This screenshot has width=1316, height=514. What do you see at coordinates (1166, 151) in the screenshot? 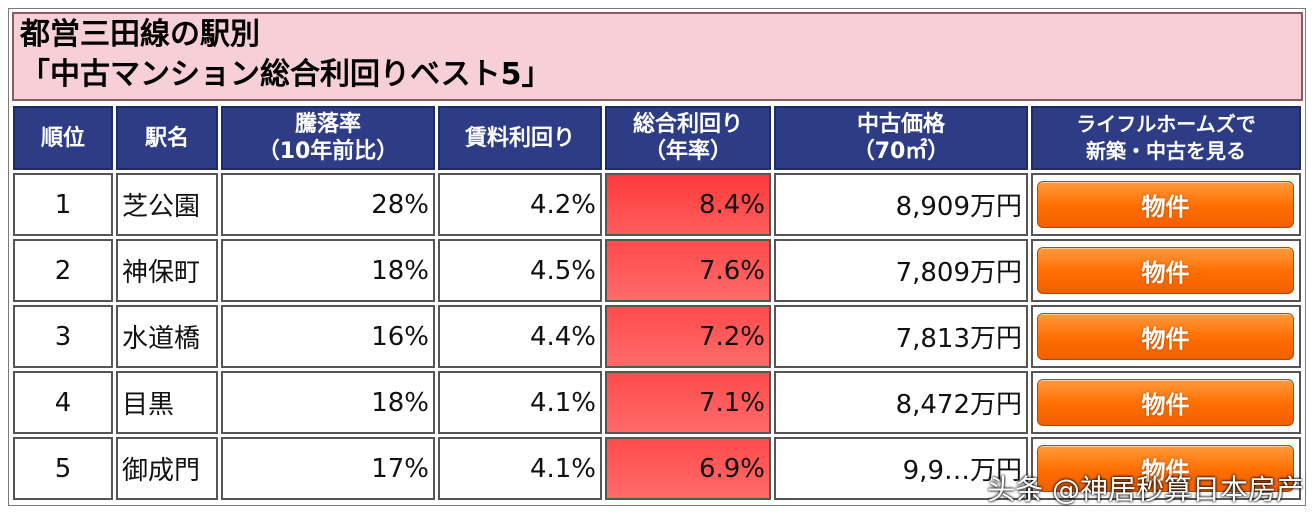
I see `header-lifull-sublabel: 新築・中古を見る` at bounding box center [1166, 151].